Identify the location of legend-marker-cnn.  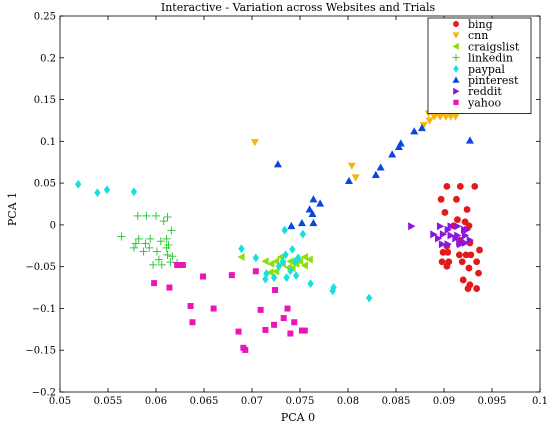
(456, 35).